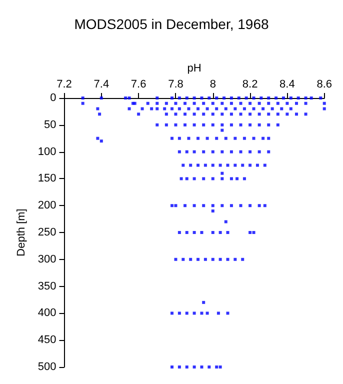 The width and height of the screenshot is (343, 384). Describe the element at coordinates (47, 313) in the screenshot. I see `y-tick-label: 400` at that location.